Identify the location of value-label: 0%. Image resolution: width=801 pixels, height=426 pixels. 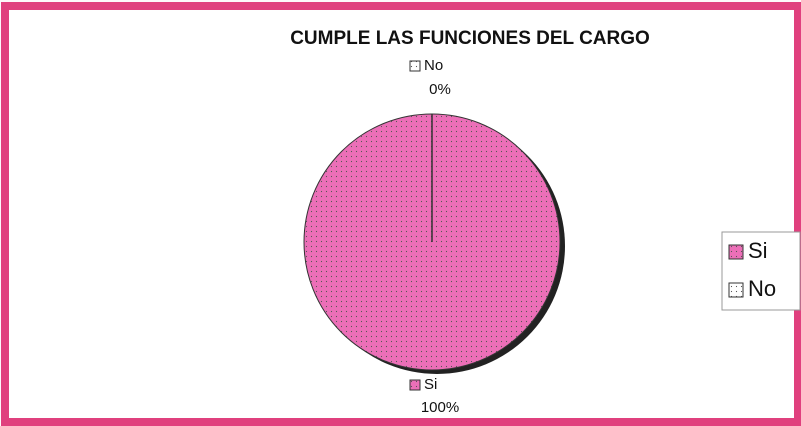
(440, 89).